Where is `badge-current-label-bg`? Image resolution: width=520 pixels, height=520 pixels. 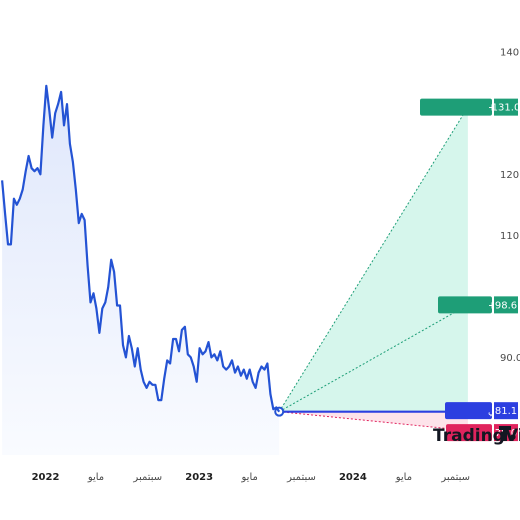
badge-current-label-bg is located at coordinates (468, 411).